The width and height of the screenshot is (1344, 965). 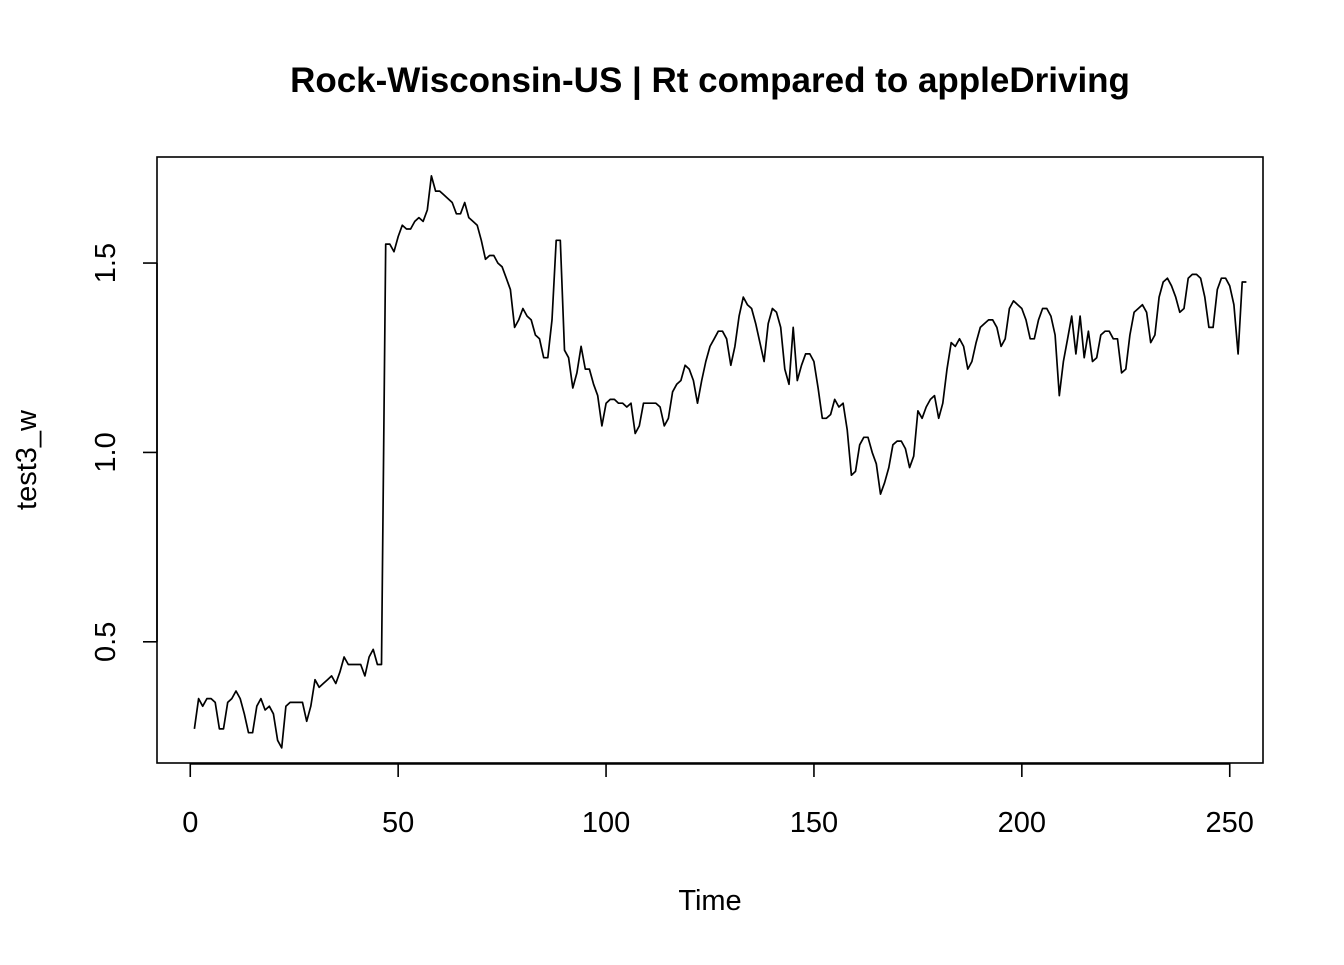 I want to click on x-tick-label: 0, so click(x=190, y=823).